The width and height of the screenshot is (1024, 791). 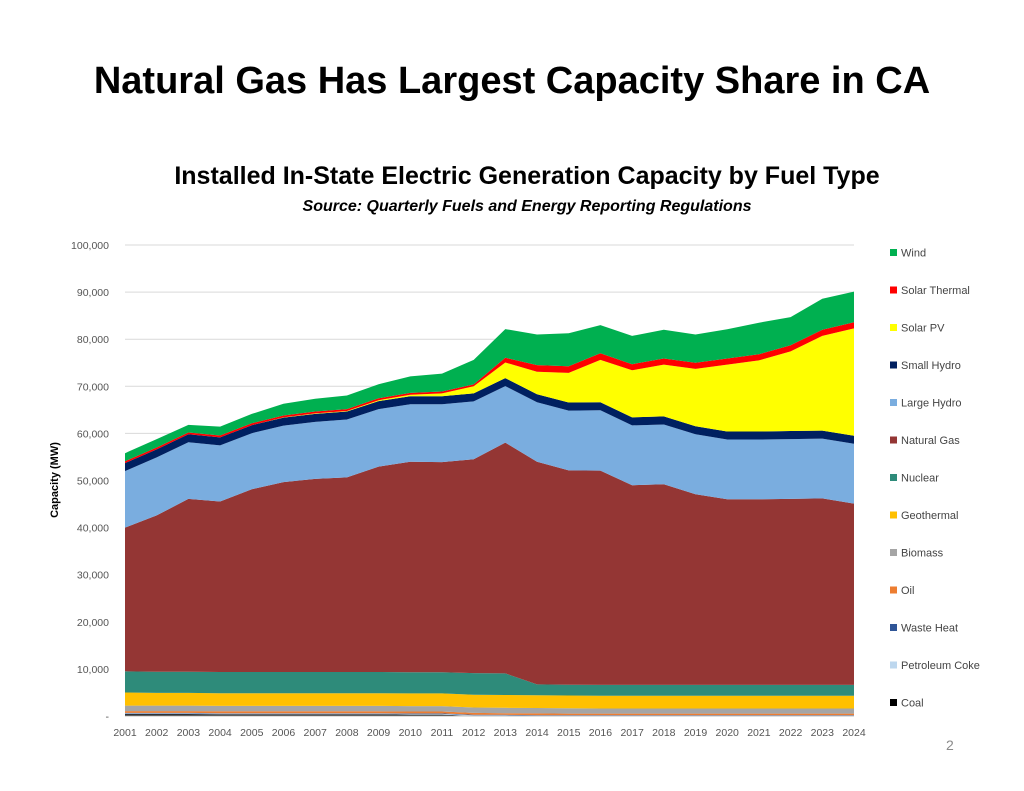 I want to click on area-series-waste-heat, so click(x=489, y=714).